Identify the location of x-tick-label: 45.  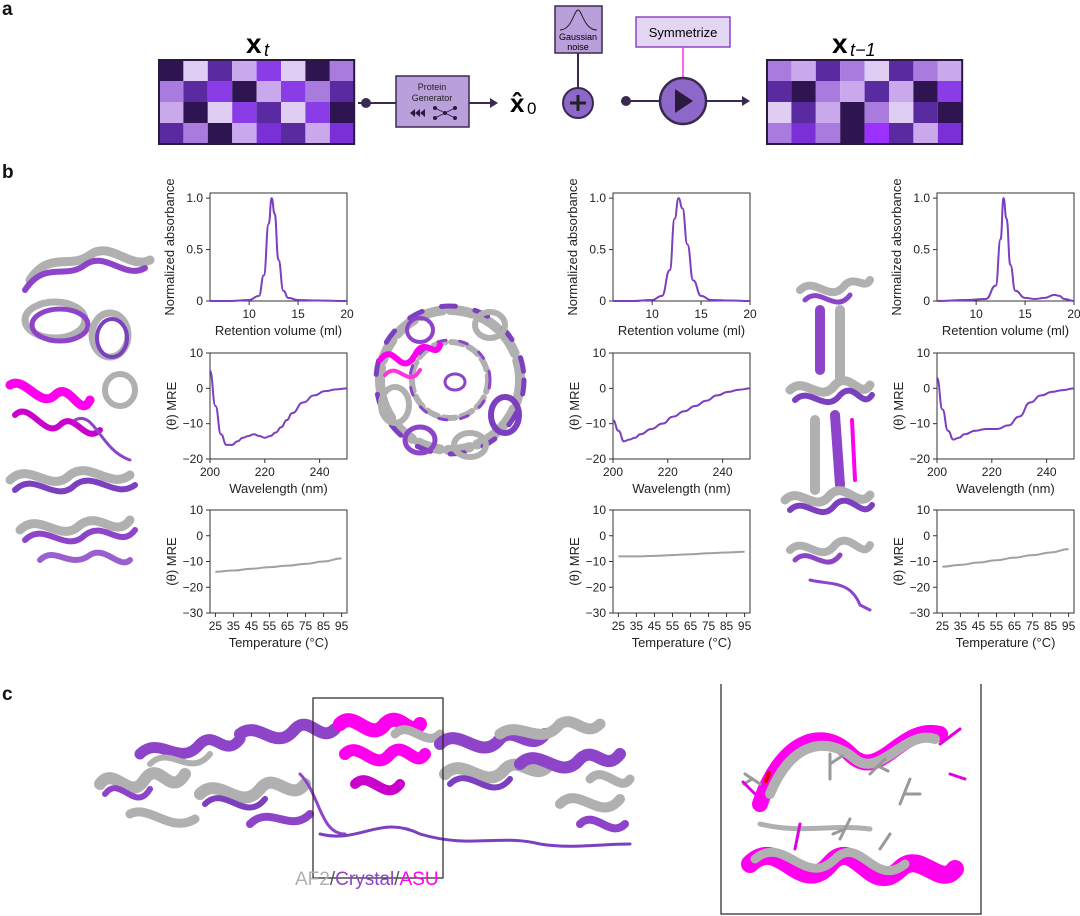
(979, 626).